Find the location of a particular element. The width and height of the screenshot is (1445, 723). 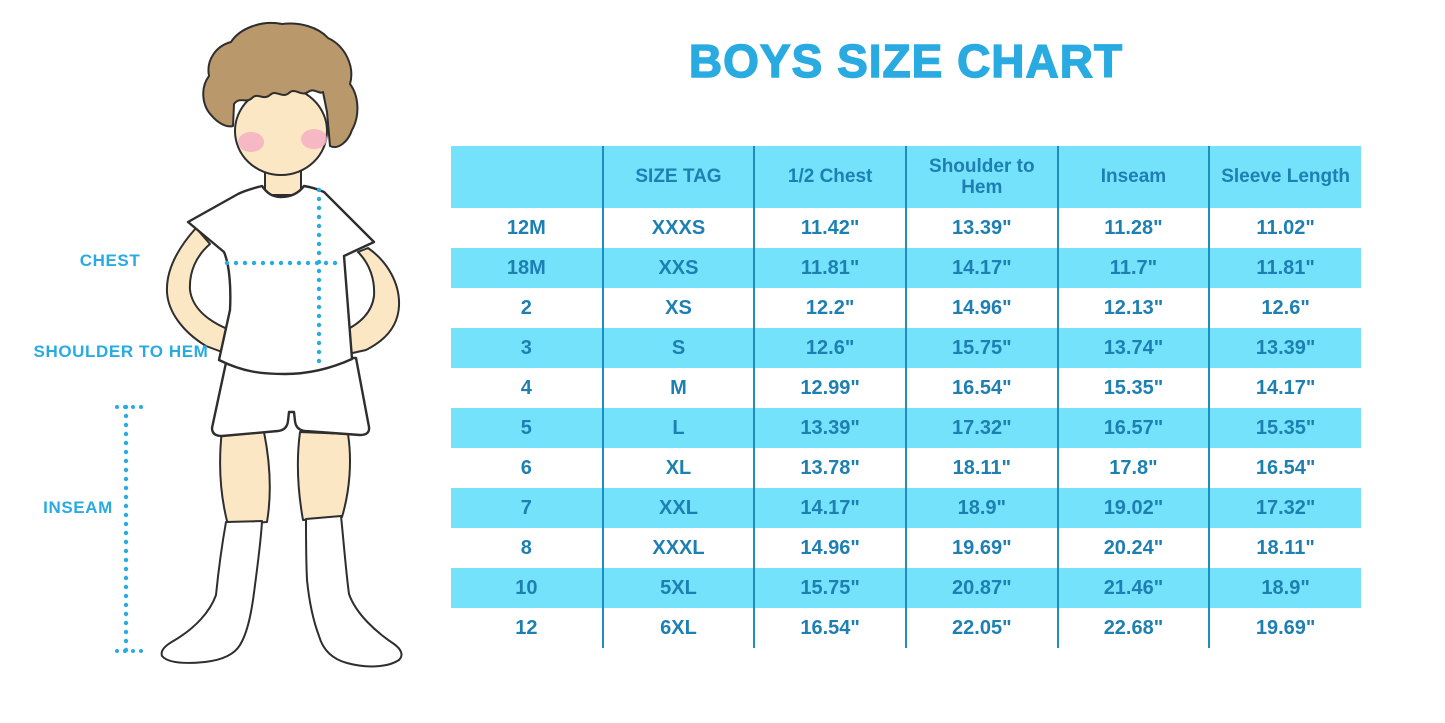

size-cell: 7 is located at coordinates (527, 508).